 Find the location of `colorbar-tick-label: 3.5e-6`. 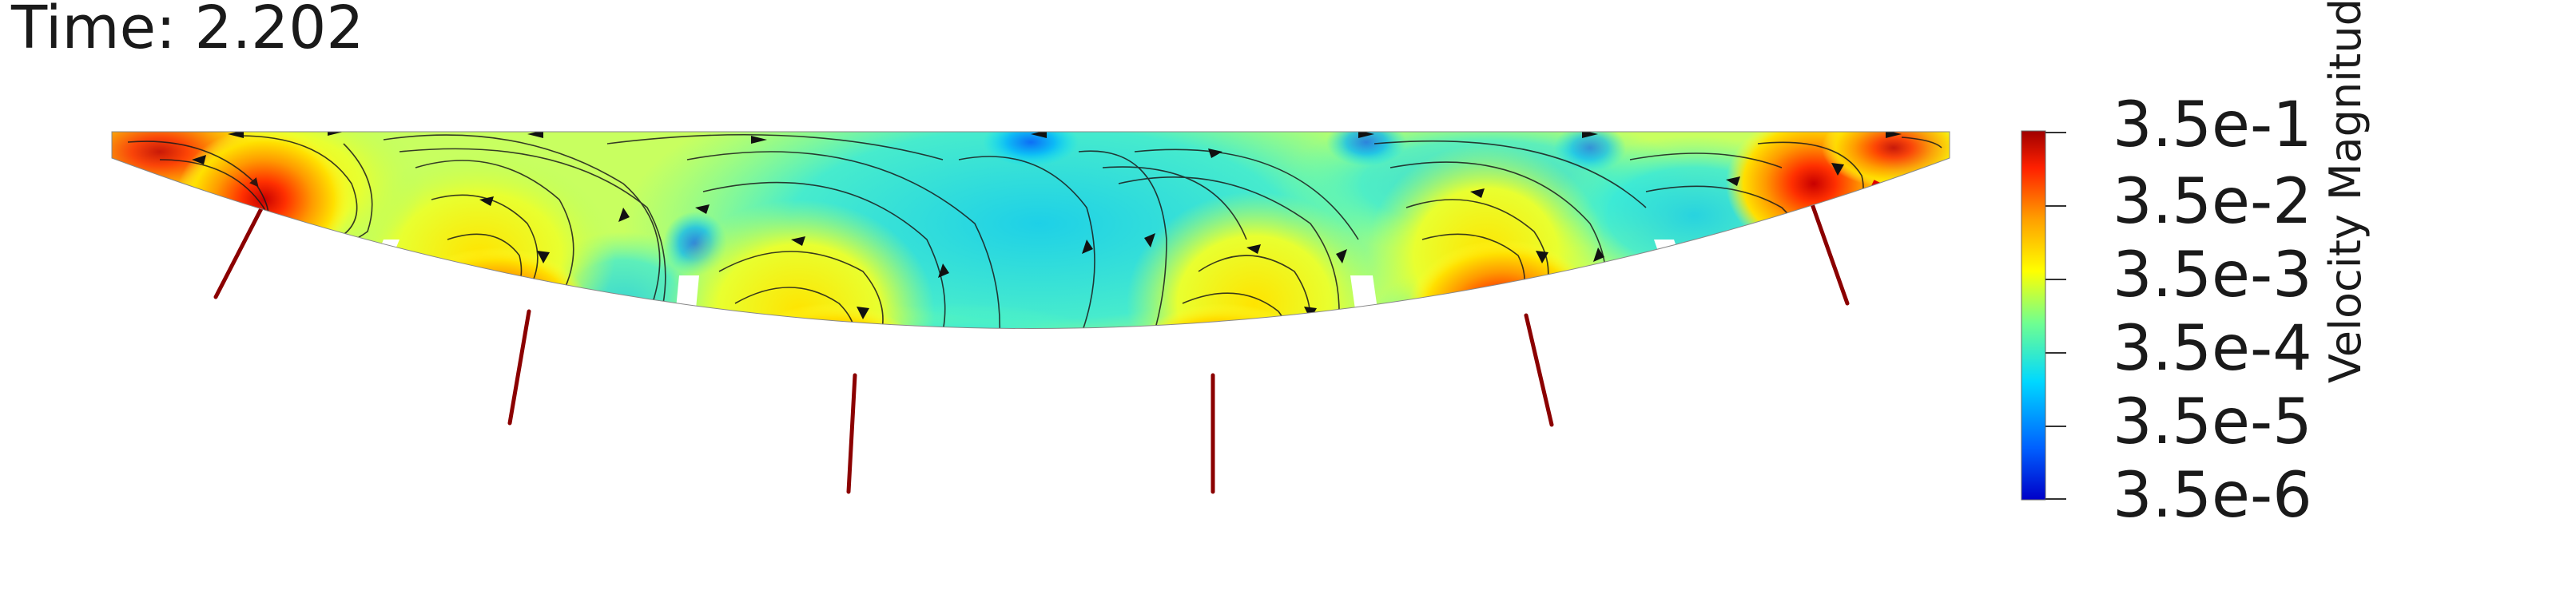

colorbar-tick-label: 3.5e-6 is located at coordinates (2212, 496).